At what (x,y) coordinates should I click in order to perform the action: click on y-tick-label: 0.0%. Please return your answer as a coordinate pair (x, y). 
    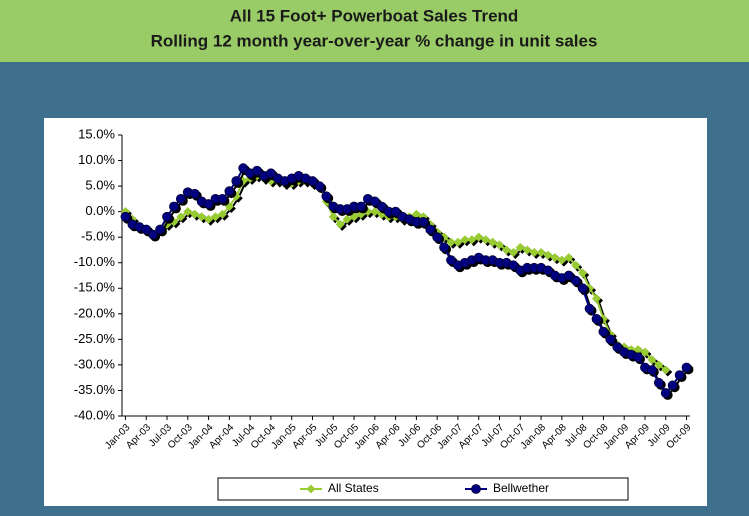
    Looking at the image, I should click on (100, 210).